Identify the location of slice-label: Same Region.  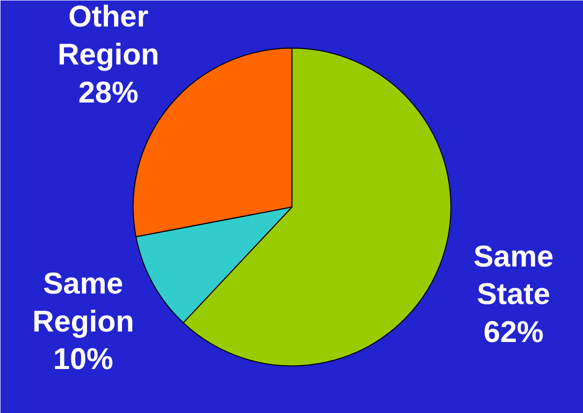
(83, 302).